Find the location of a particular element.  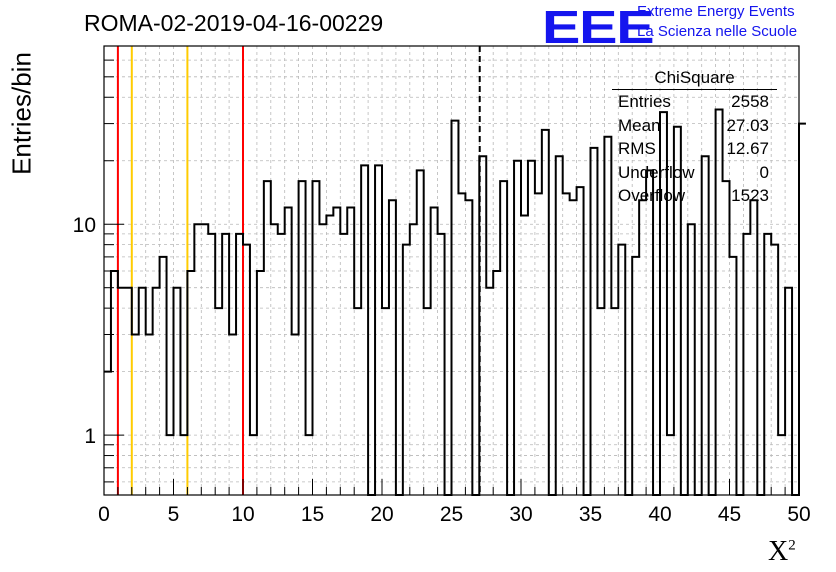

stats-value: 0 is located at coordinates (764, 172).